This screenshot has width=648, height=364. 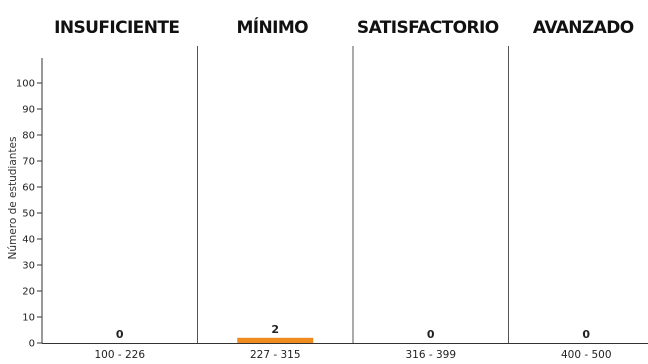 What do you see at coordinates (586, 355) in the screenshot?
I see `x-tick-label: 400 - 500` at bounding box center [586, 355].